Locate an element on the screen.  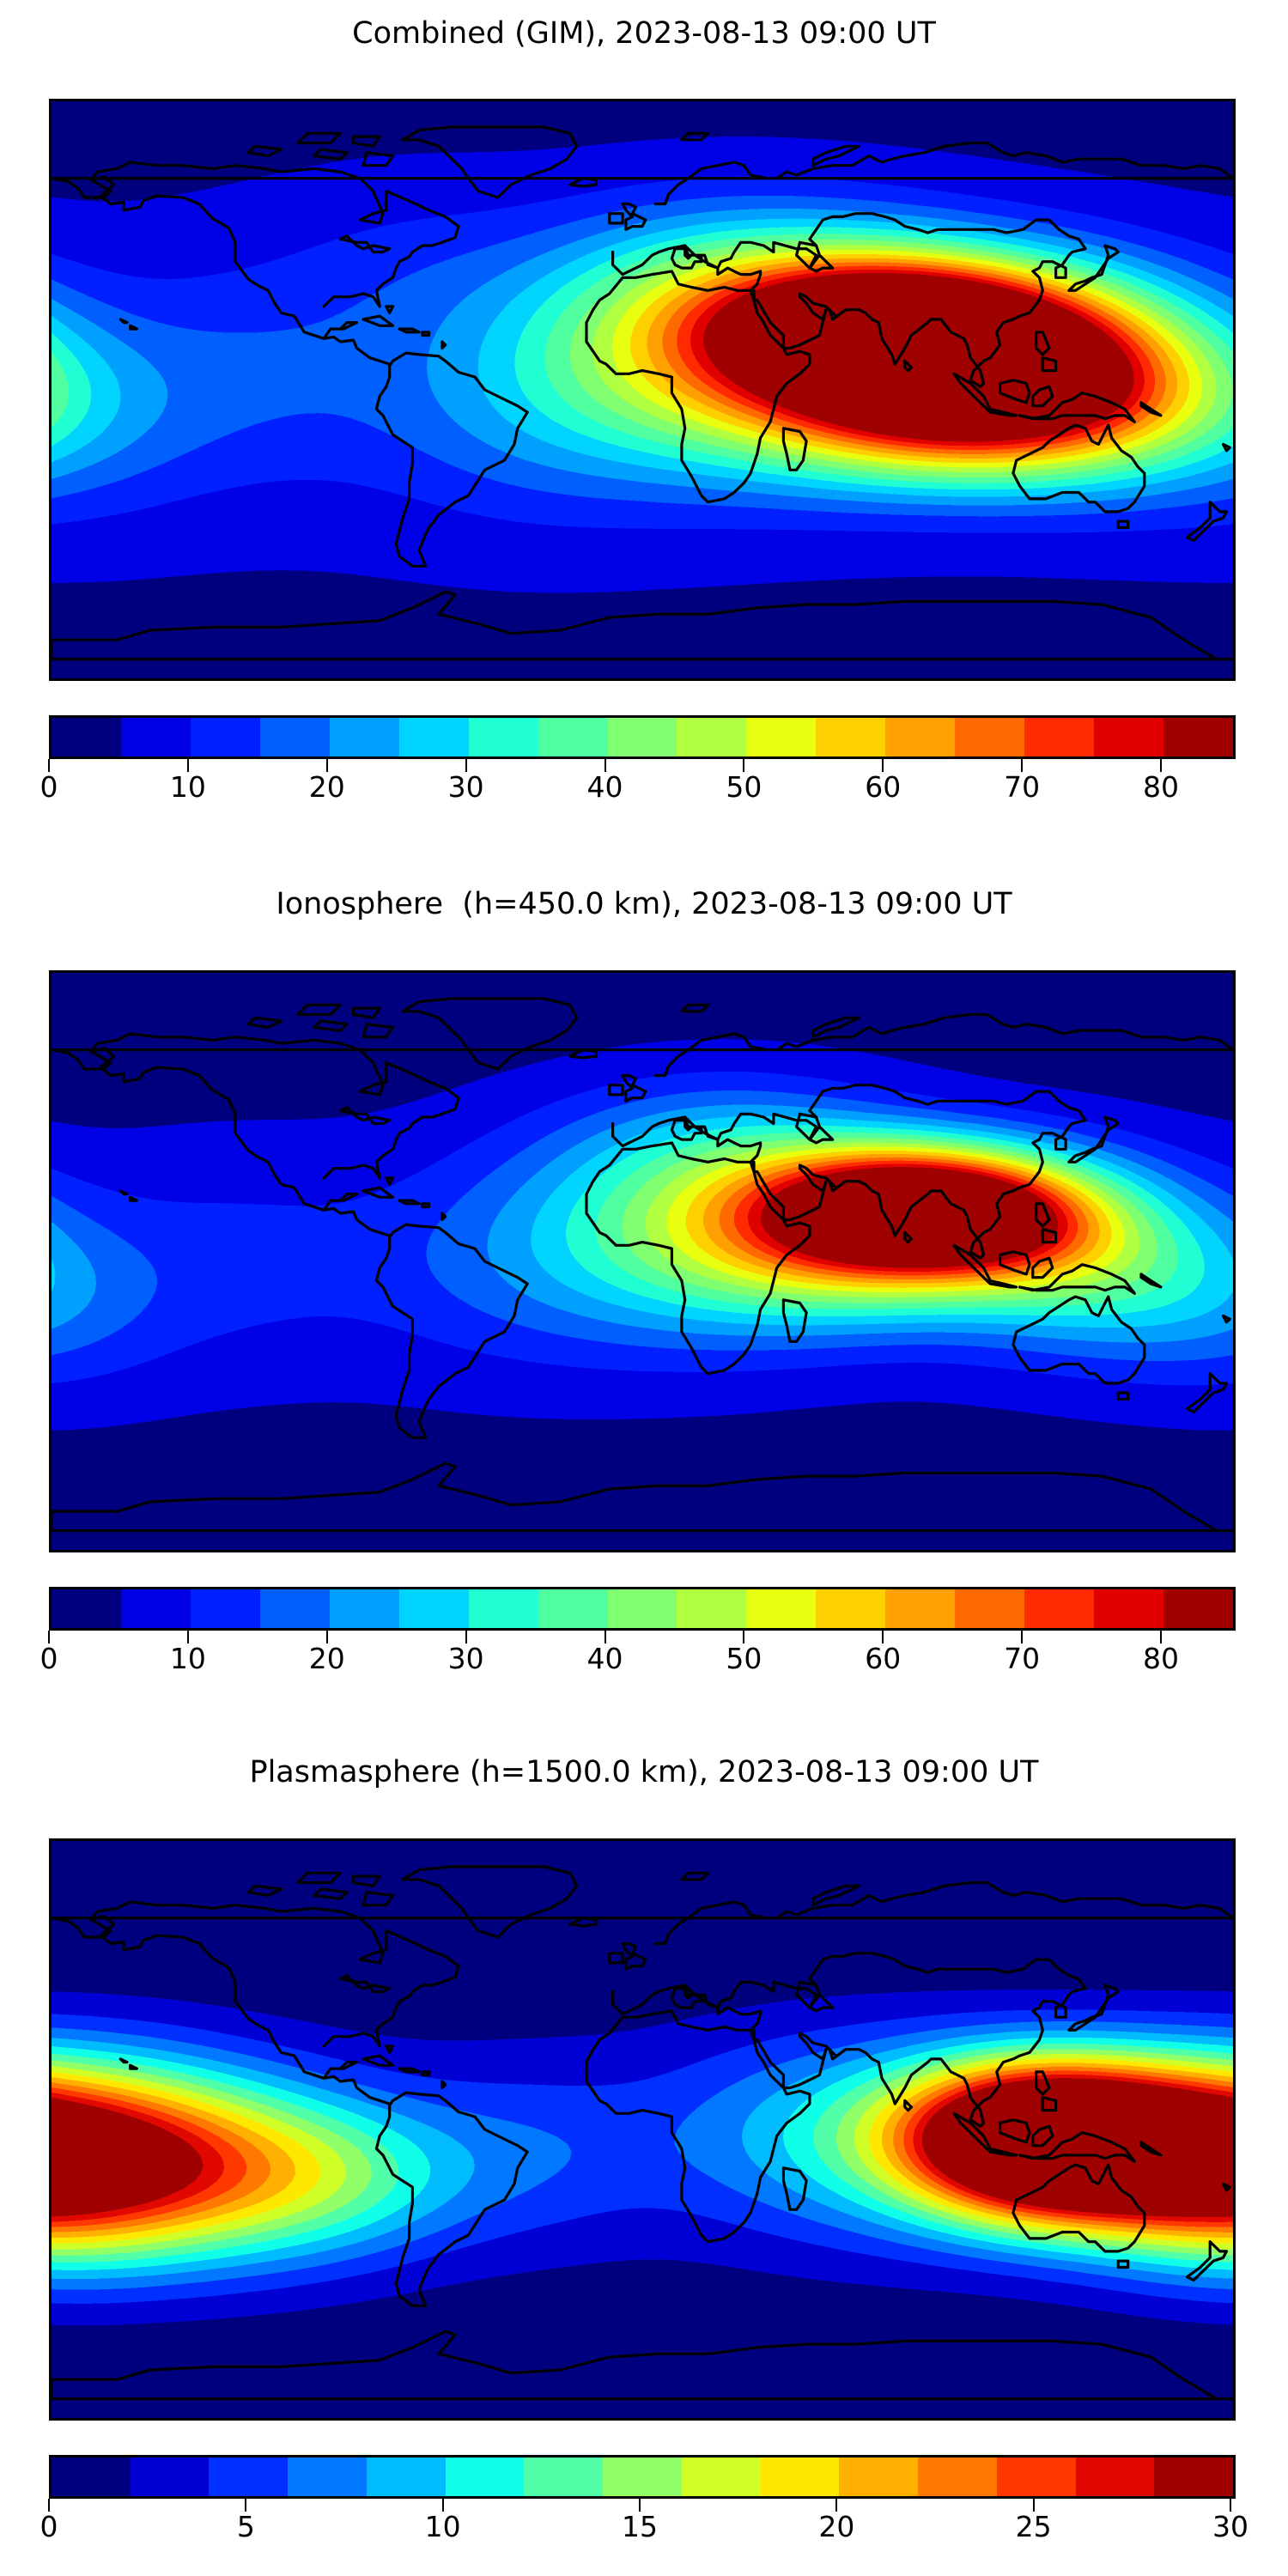
colorbar-combined-gim: 0 10 20 30 40 50 60 70 80 is located at coordinates (638, 761).